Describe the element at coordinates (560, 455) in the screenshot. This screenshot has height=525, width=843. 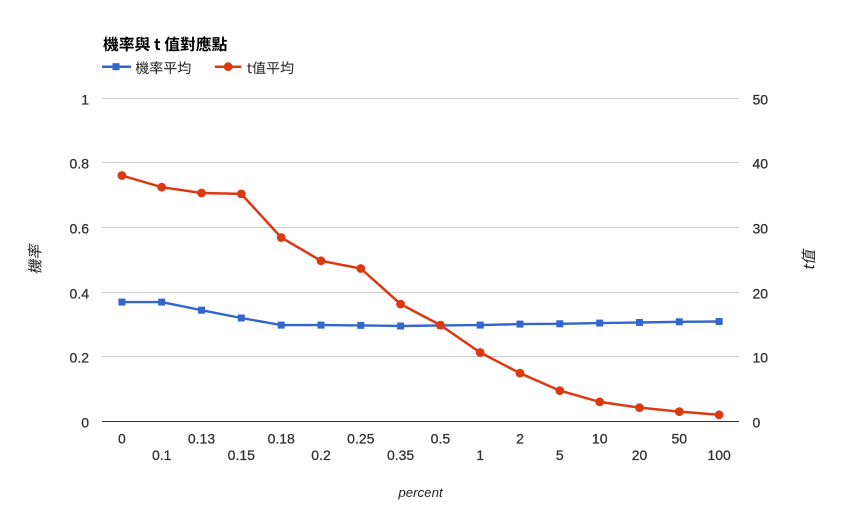
I see `svg-text: 5` at that location.